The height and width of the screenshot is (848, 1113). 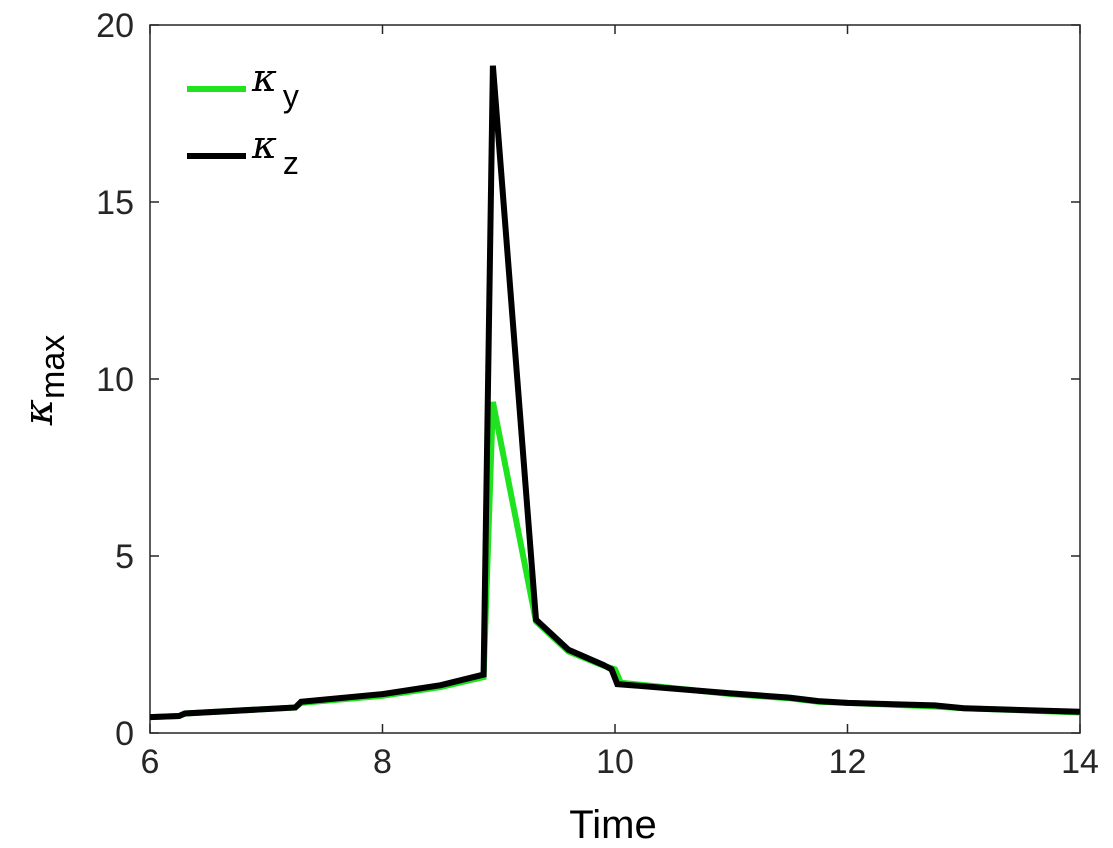 What do you see at coordinates (39, 412) in the screenshot?
I see `y-axis-label-base: κ` at bounding box center [39, 412].